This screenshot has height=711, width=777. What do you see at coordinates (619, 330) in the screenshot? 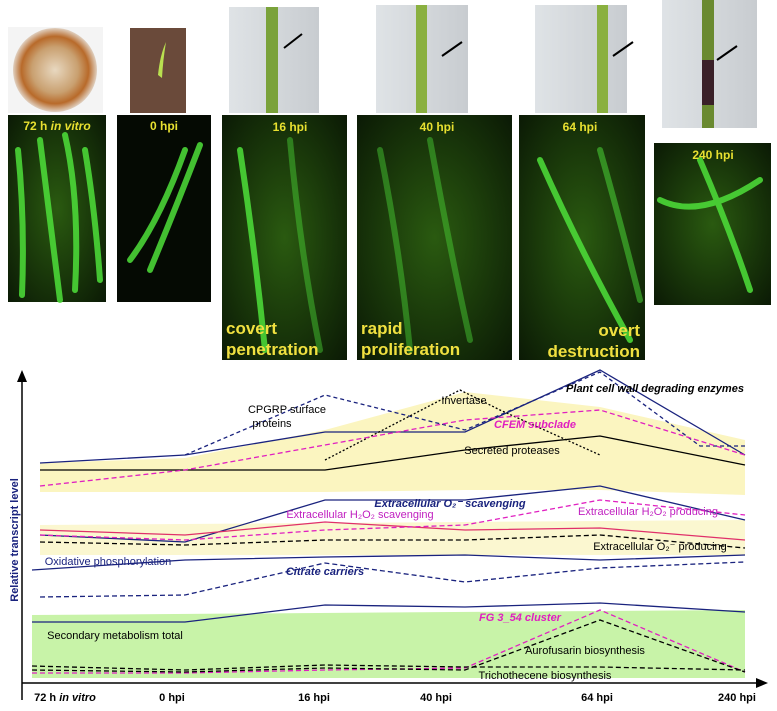
I see `stage-label: overt` at bounding box center [619, 330].